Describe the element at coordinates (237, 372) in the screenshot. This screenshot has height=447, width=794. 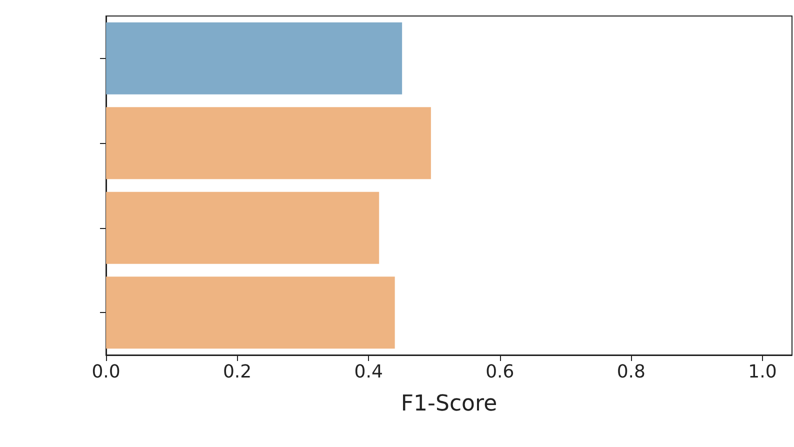
I see `x-tick-label: 0.2` at that location.